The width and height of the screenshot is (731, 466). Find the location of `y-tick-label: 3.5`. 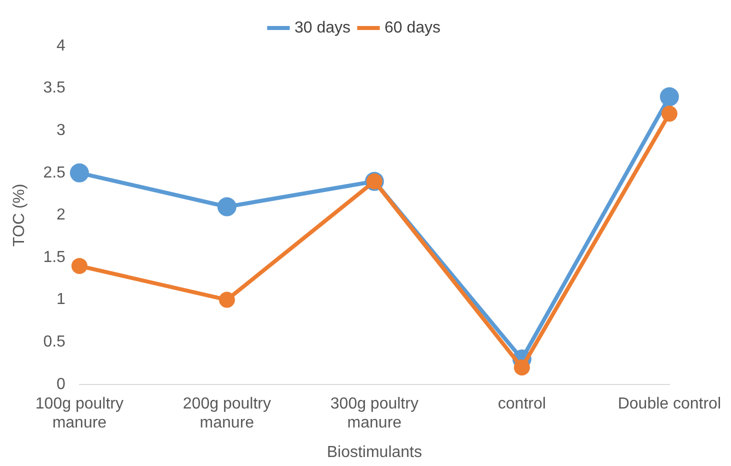

y-tick-label: 3.5 is located at coordinates (54, 88).